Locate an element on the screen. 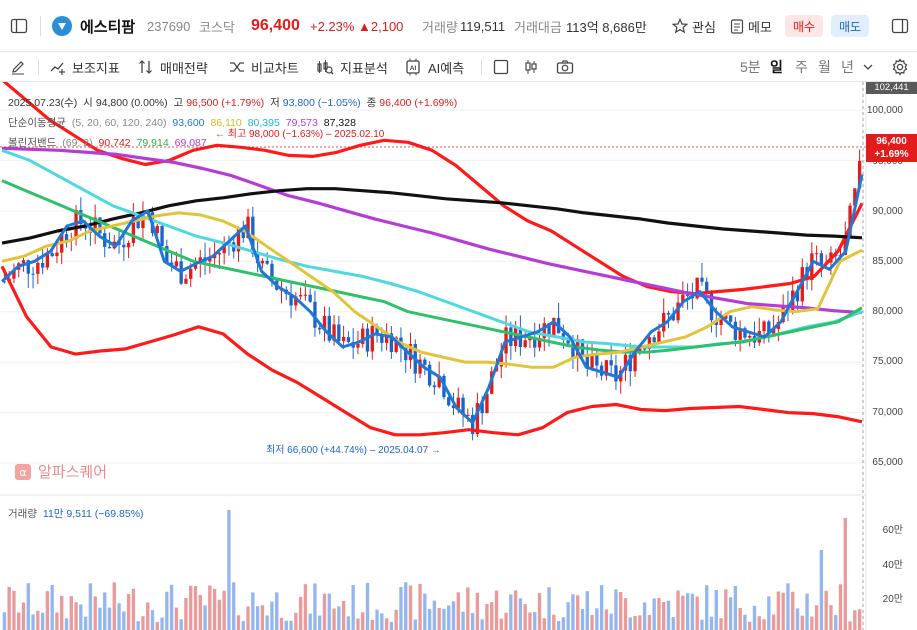 This screenshot has height=630, width=917. draw-pen-icon is located at coordinates (21, 67).